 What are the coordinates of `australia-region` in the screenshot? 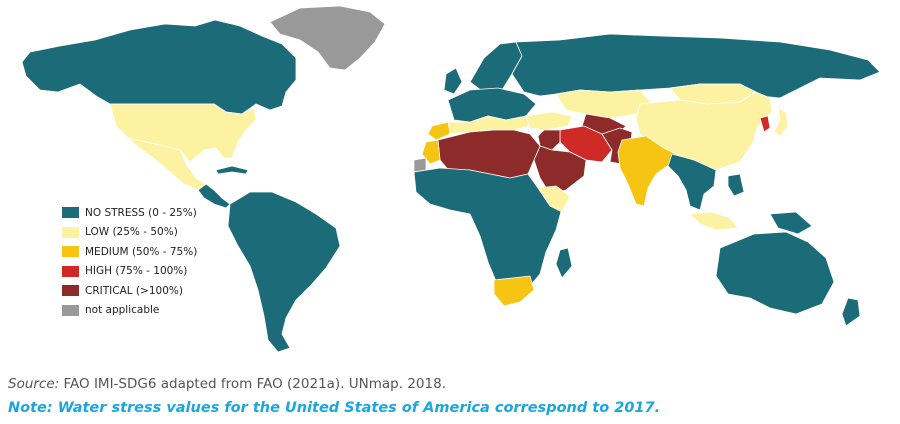 It's located at (775, 273).